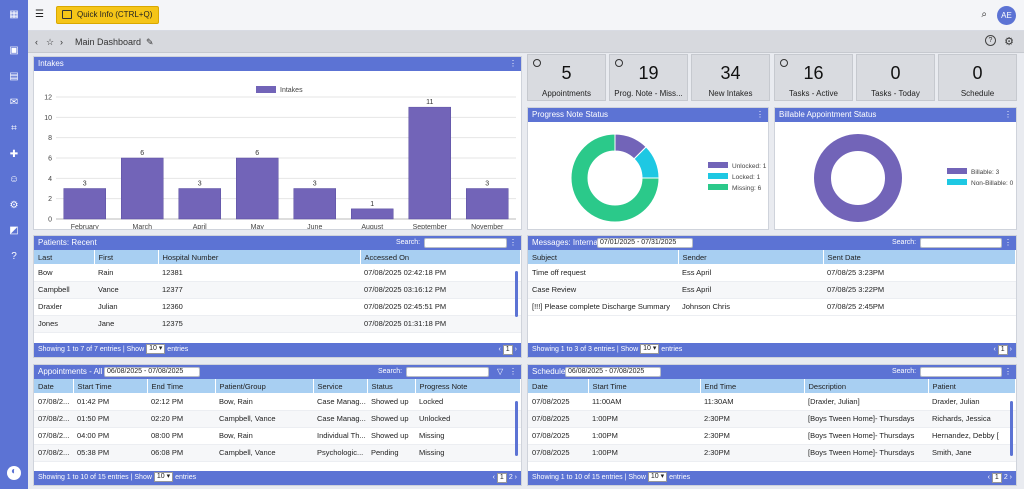  I want to click on quick-info-button: Quick Info (CTRL+Q), so click(108, 15).